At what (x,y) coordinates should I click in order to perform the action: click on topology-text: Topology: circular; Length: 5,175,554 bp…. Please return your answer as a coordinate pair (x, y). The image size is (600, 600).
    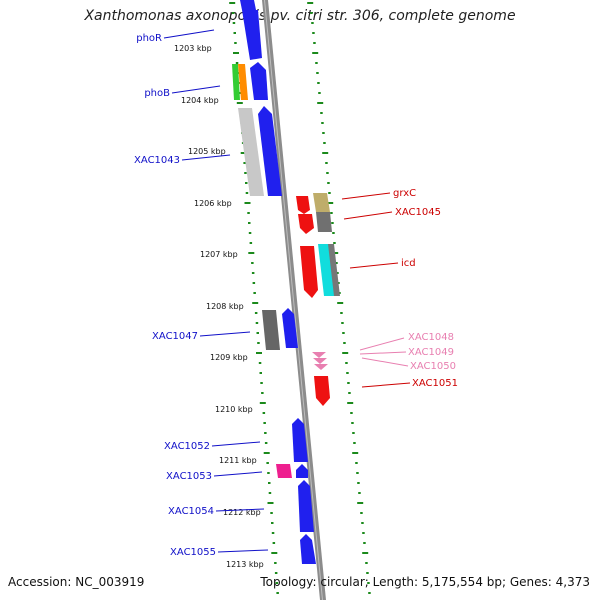
    Looking at the image, I should click on (425, 582).